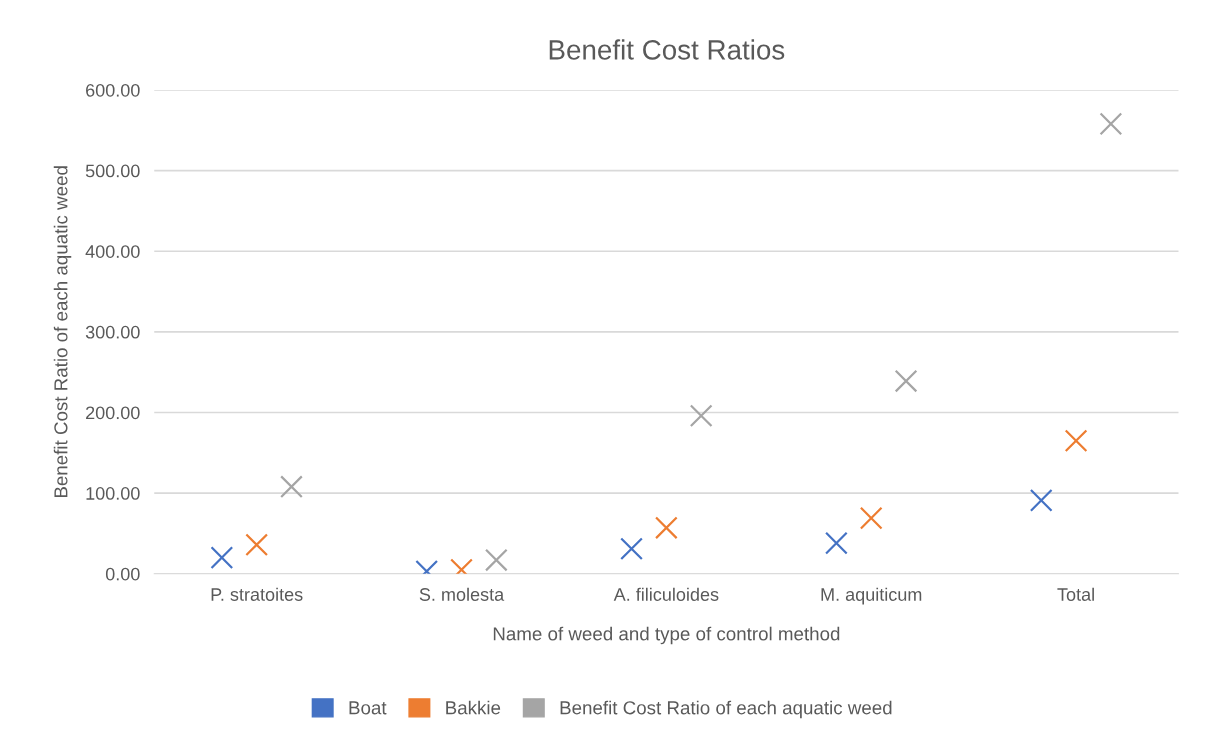 This screenshot has width=1205, height=750. What do you see at coordinates (1075, 594) in the screenshot?
I see `x-tick-label: Total` at bounding box center [1075, 594].